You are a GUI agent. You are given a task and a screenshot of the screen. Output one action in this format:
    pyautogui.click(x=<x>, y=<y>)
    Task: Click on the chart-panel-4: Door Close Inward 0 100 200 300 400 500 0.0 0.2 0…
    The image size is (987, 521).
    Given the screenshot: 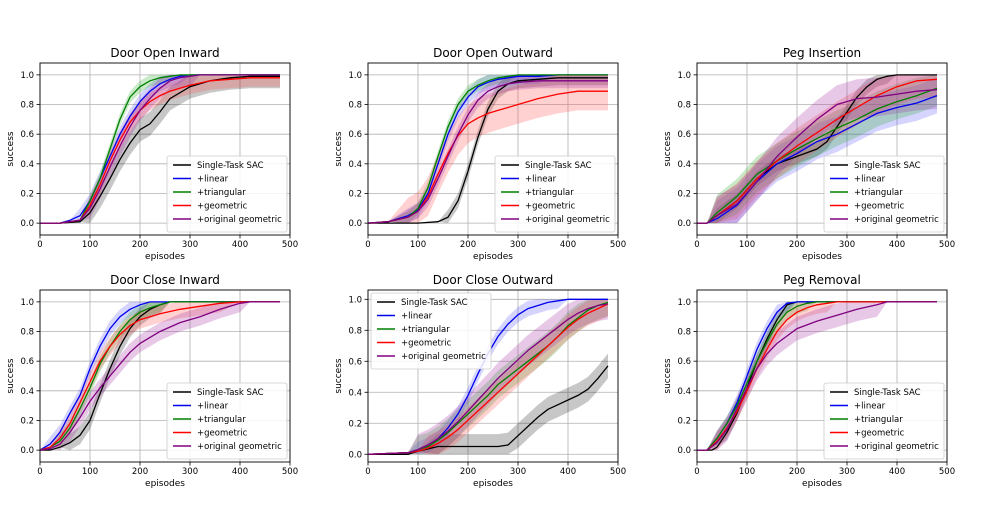 What is the action you would take?
    pyautogui.click(x=152, y=381)
    